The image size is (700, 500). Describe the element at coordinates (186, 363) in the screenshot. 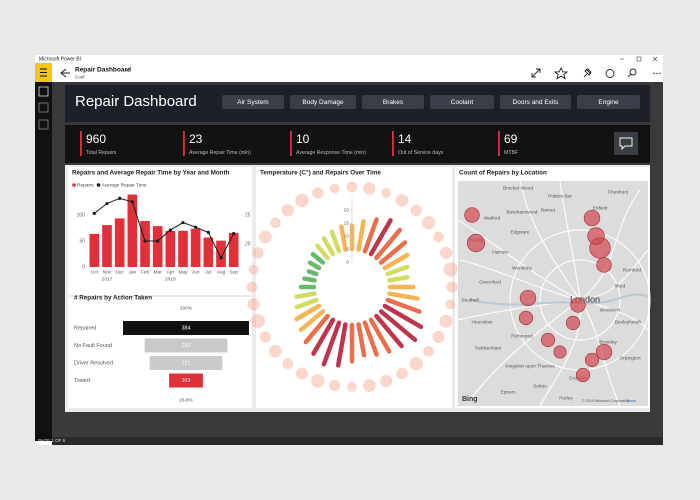

I see `funnel-bar` at that location.